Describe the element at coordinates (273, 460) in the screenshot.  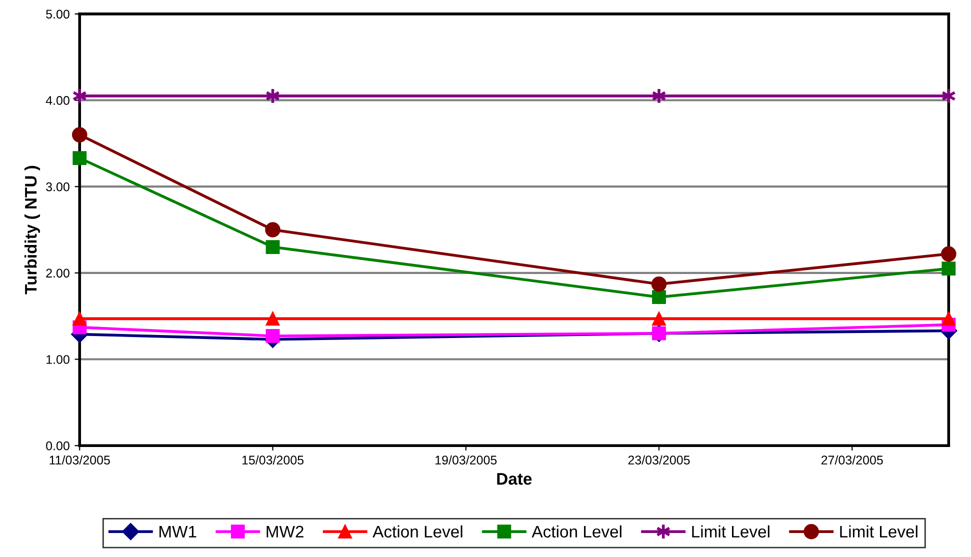
I see `x-tick-label: 15/03/2005` at that location.